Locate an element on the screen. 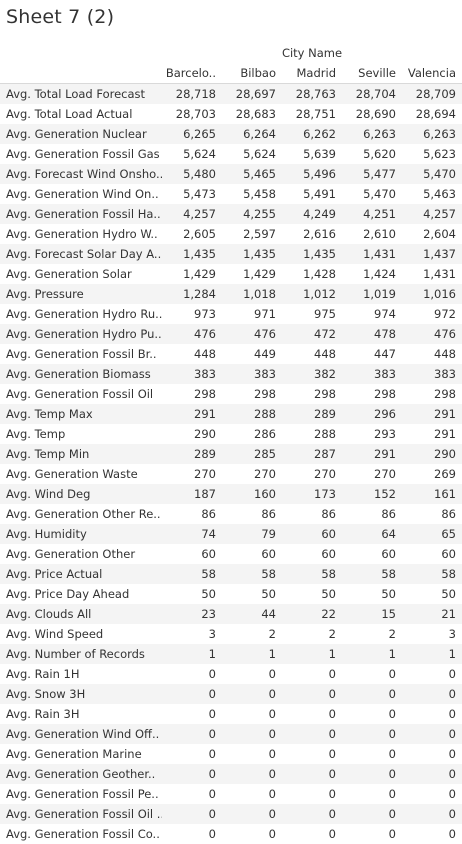  table-cell: 1,429 is located at coordinates (259, 274).